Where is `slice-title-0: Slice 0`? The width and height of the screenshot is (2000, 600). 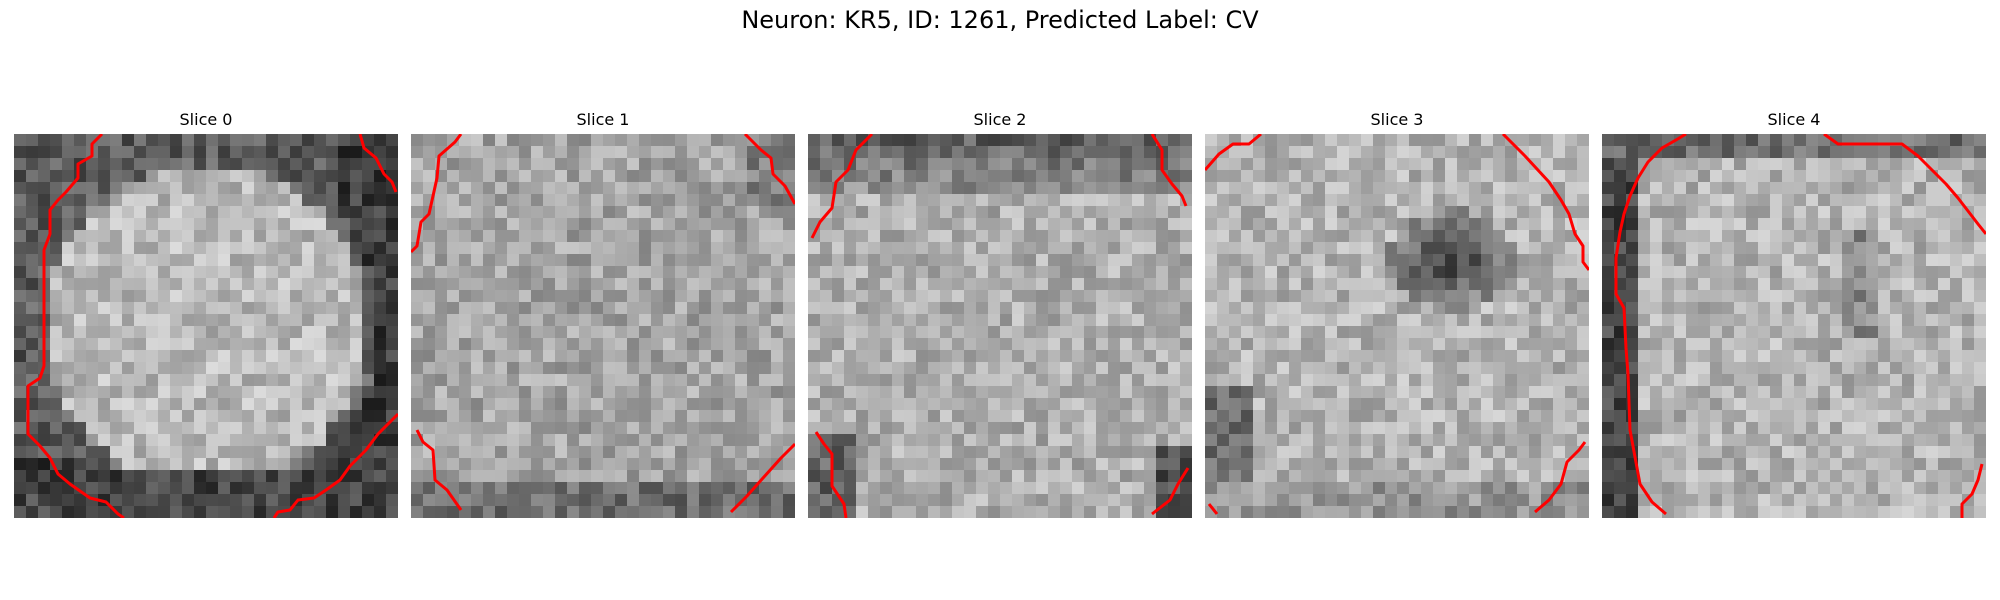
slice-title-0: Slice 0 is located at coordinates (206, 119).